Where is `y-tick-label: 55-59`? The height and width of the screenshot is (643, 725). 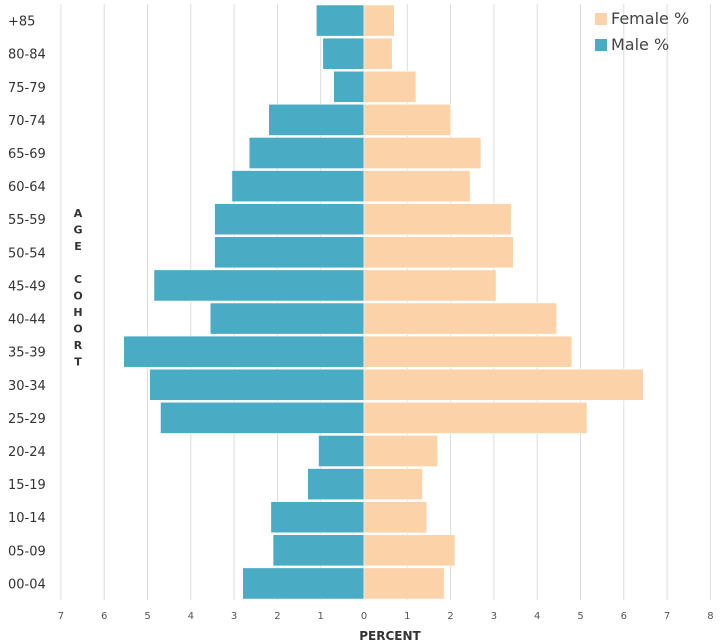
y-tick-label: 55-59 is located at coordinates (27, 220).